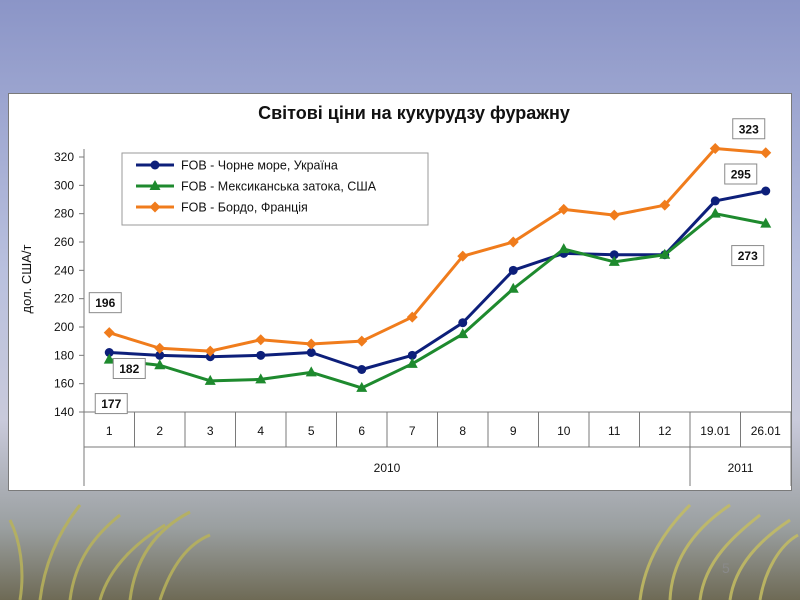  What do you see at coordinates (614, 431) in the screenshot?
I see `x-tick-label: 11` at bounding box center [614, 431].